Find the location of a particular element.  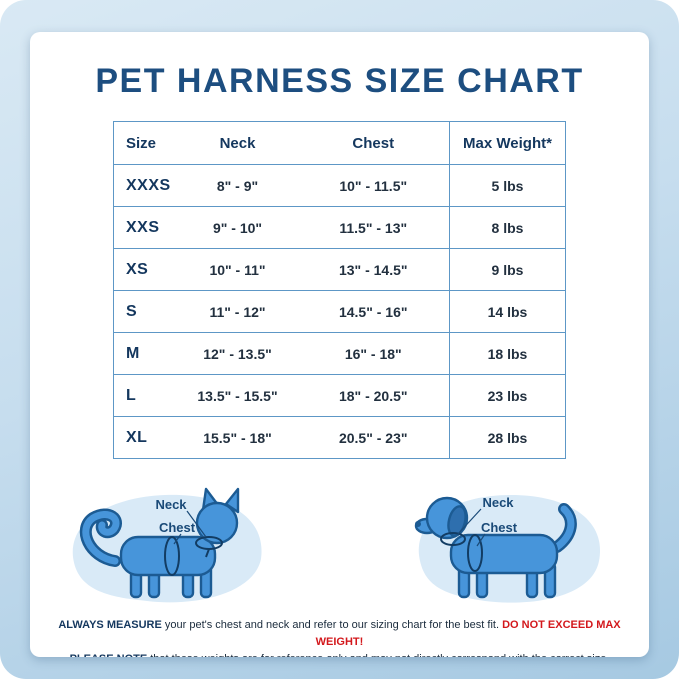

table-cell: 14.5" - 16" is located at coordinates (373, 311).